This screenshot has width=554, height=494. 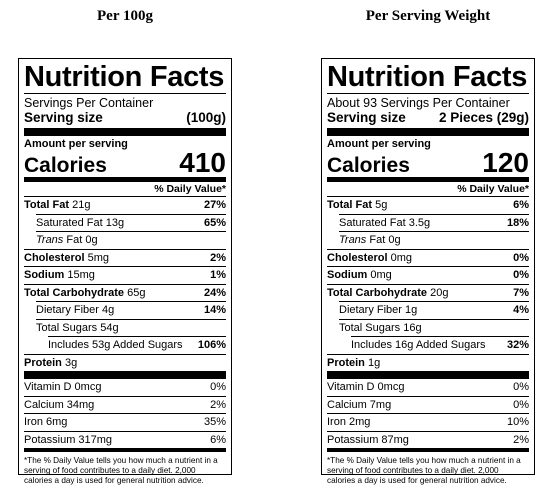 I want to click on potassium-row: Potassium 317mg 6%, so click(x=125, y=439).